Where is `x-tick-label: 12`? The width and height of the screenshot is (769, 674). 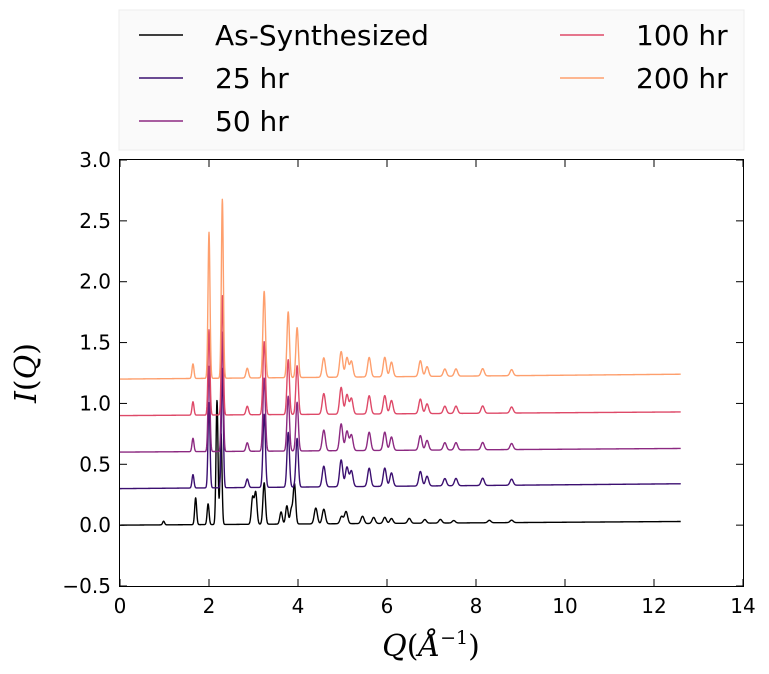
x-tick-label: 12 is located at coordinates (653, 606).